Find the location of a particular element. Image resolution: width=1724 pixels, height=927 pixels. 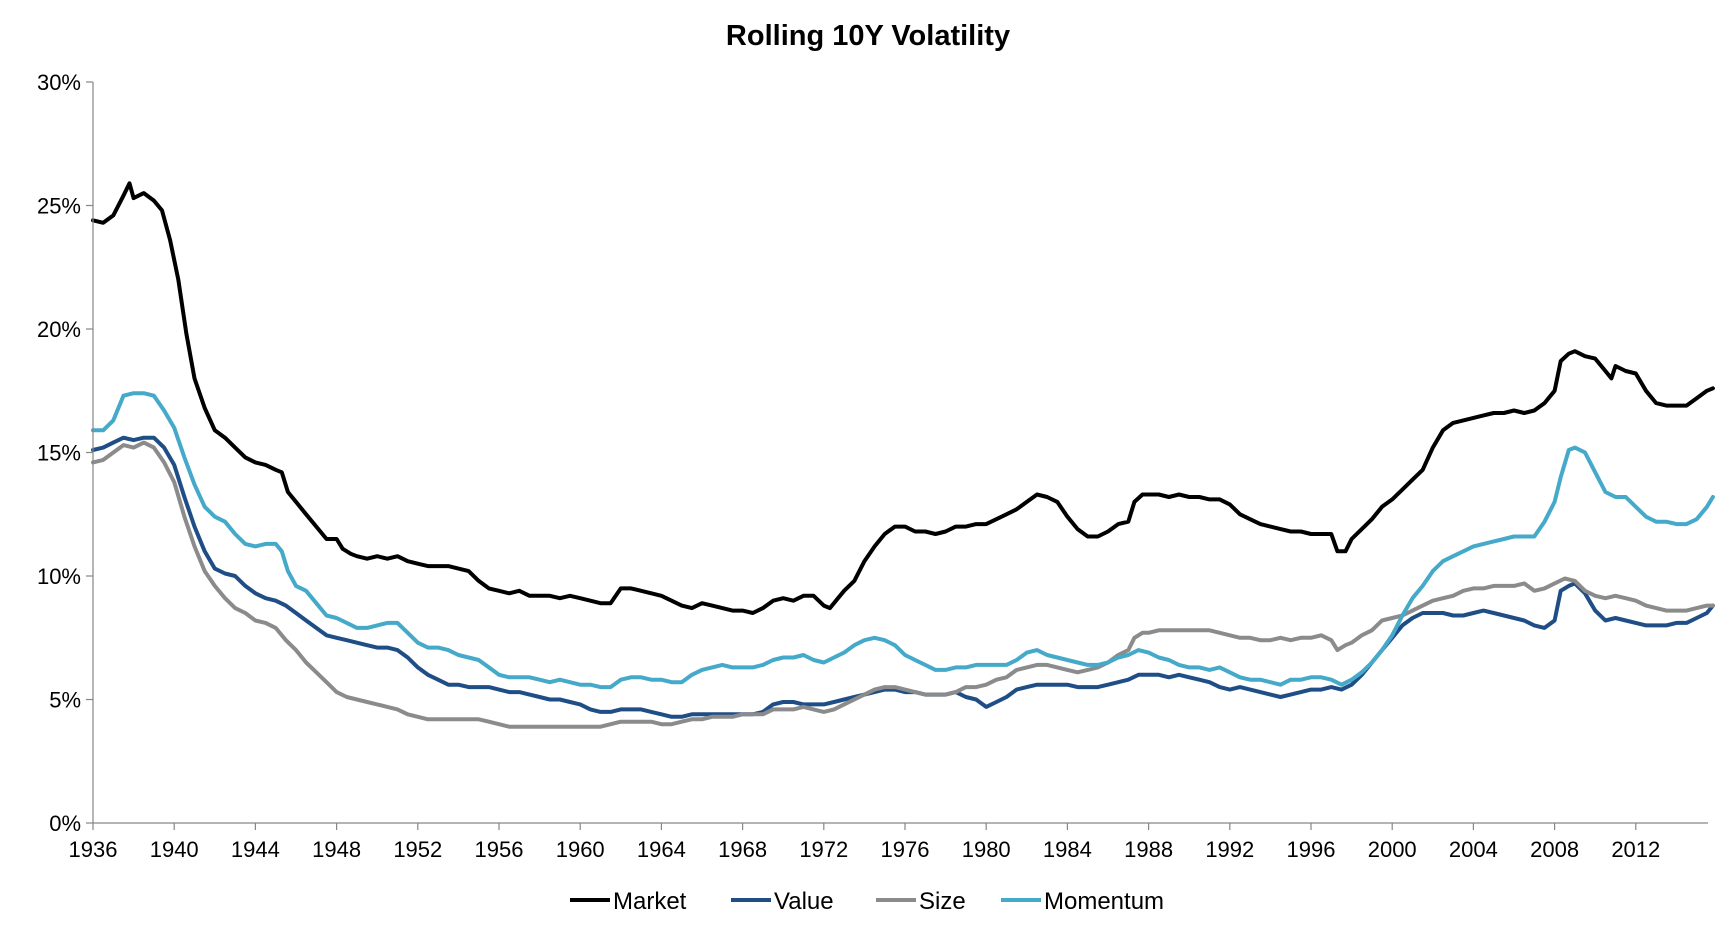

legend-label-market: Market is located at coordinates (650, 901).